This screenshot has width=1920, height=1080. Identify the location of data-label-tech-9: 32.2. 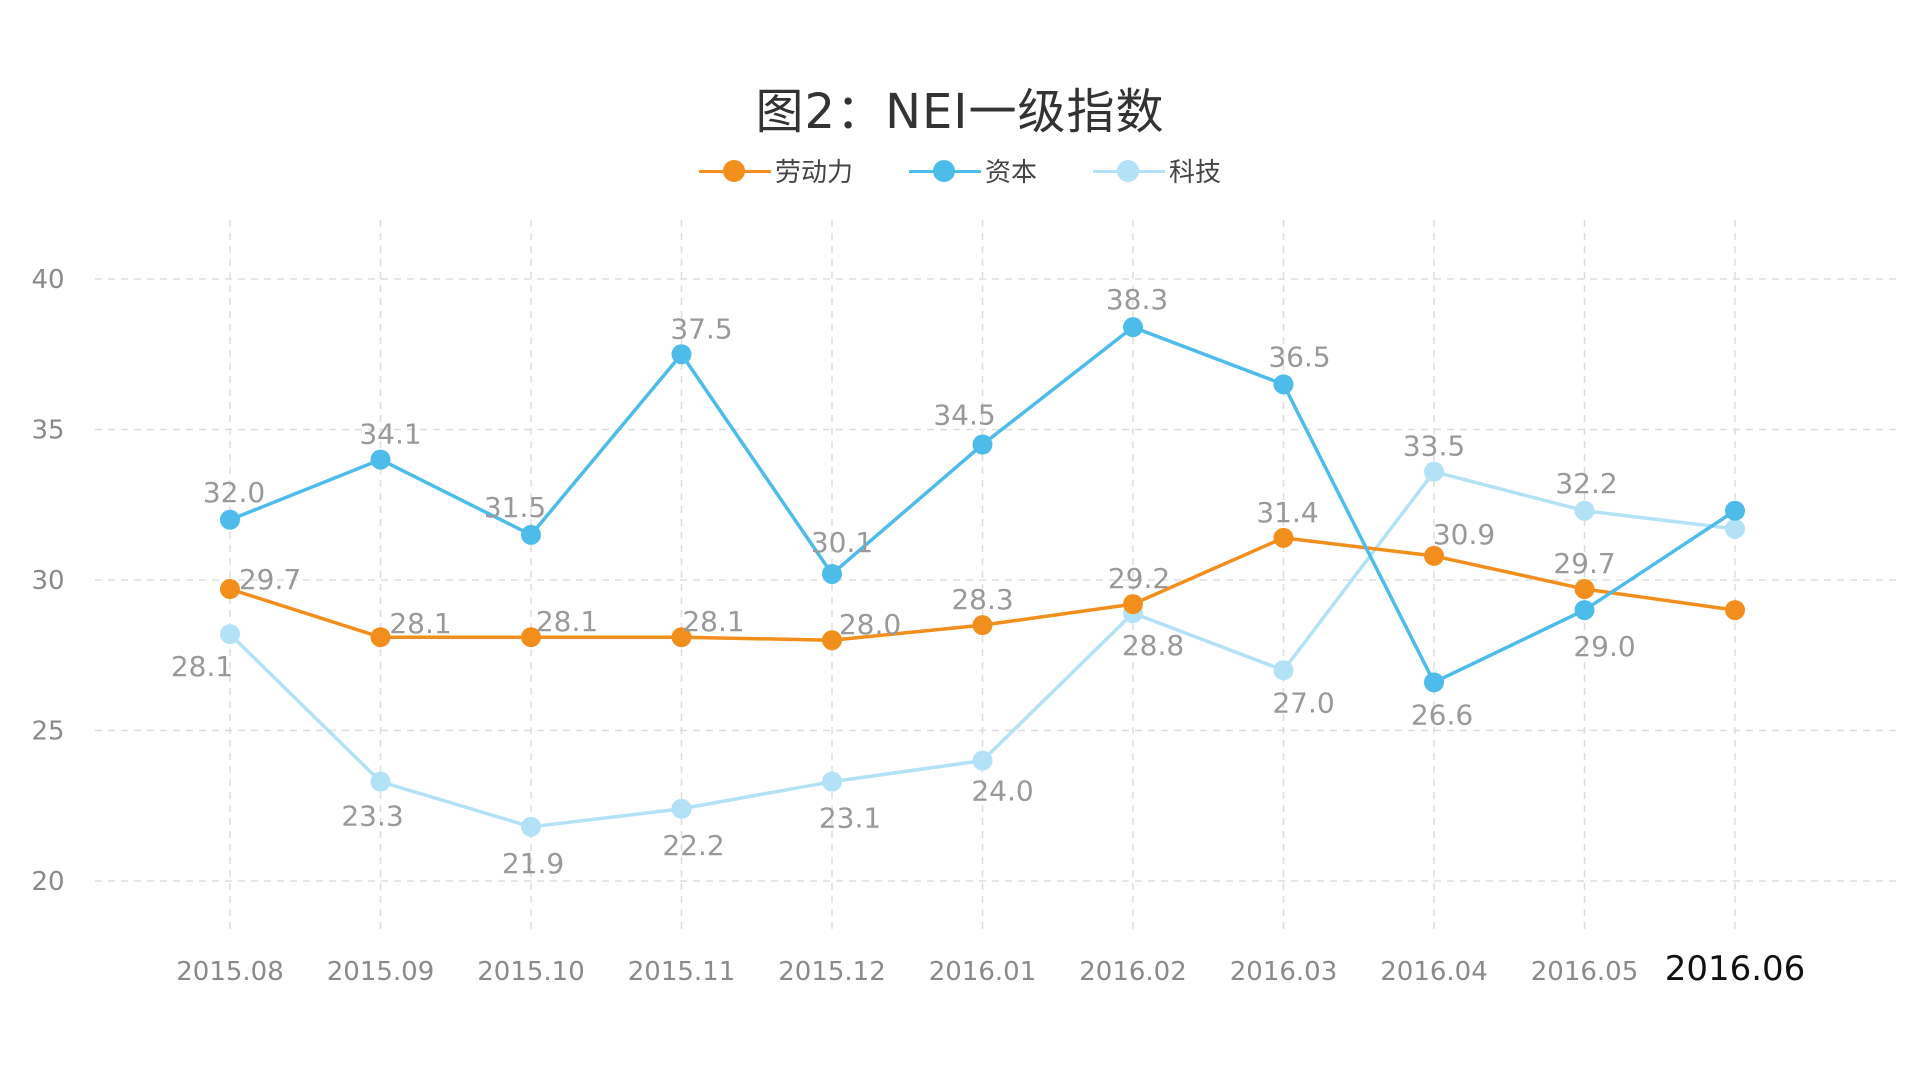
(1586, 483).